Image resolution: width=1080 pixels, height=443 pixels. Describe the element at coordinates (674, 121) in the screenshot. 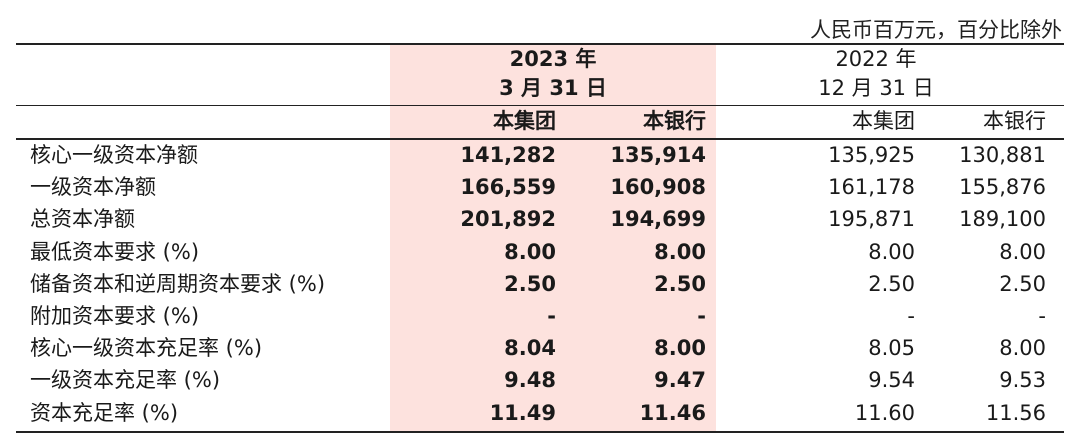

I see `col-header-bank-2023: 本银行` at that location.